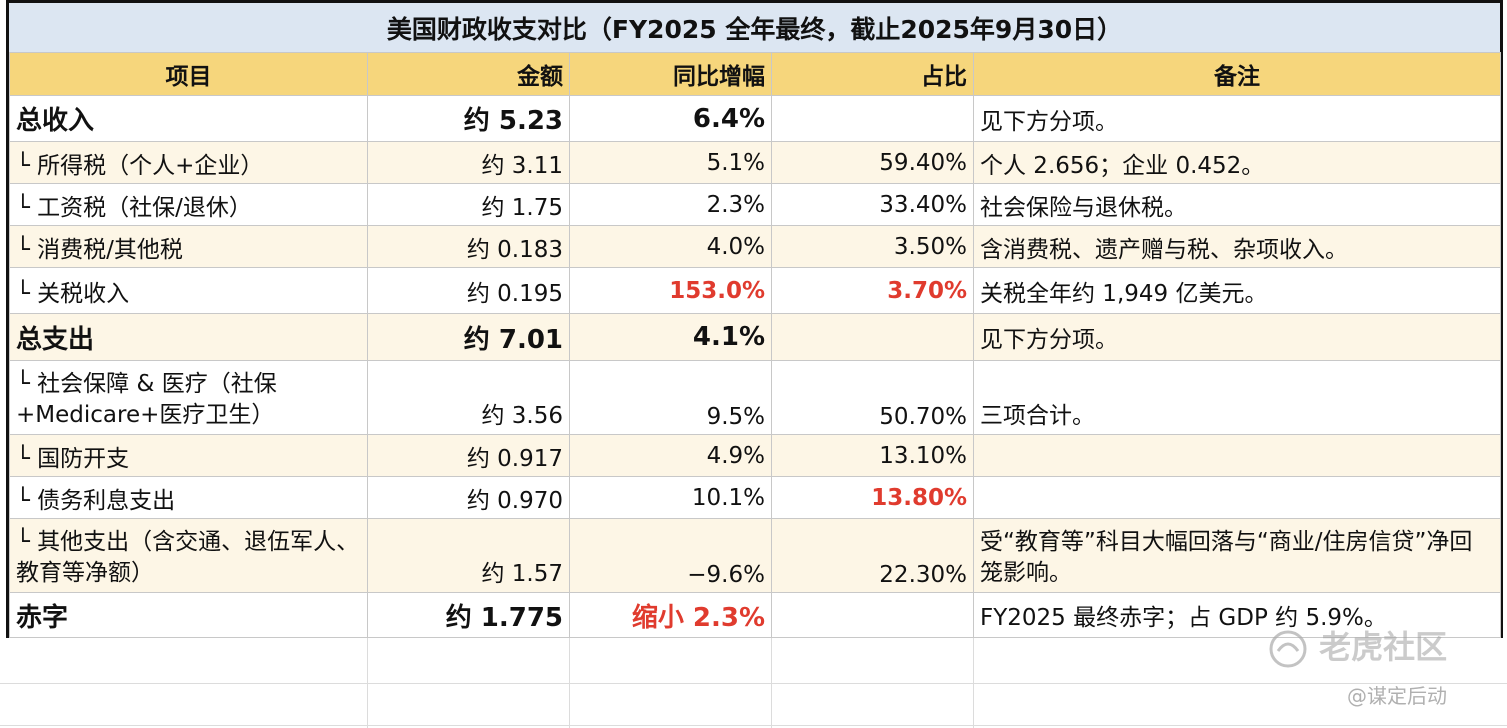 The image size is (1507, 728). I want to click on table-title: 美国财政收支对比（FY2025 全年最终，截止2025年9月30日）, so click(754, 28).